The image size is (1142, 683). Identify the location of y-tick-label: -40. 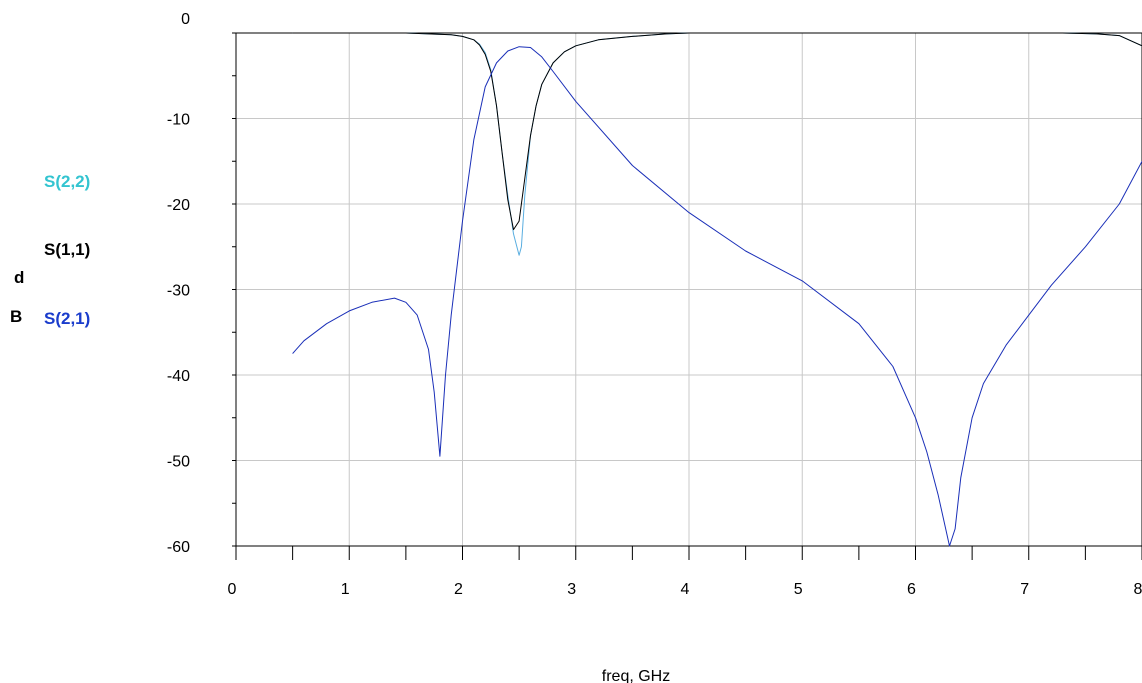
(178, 376).